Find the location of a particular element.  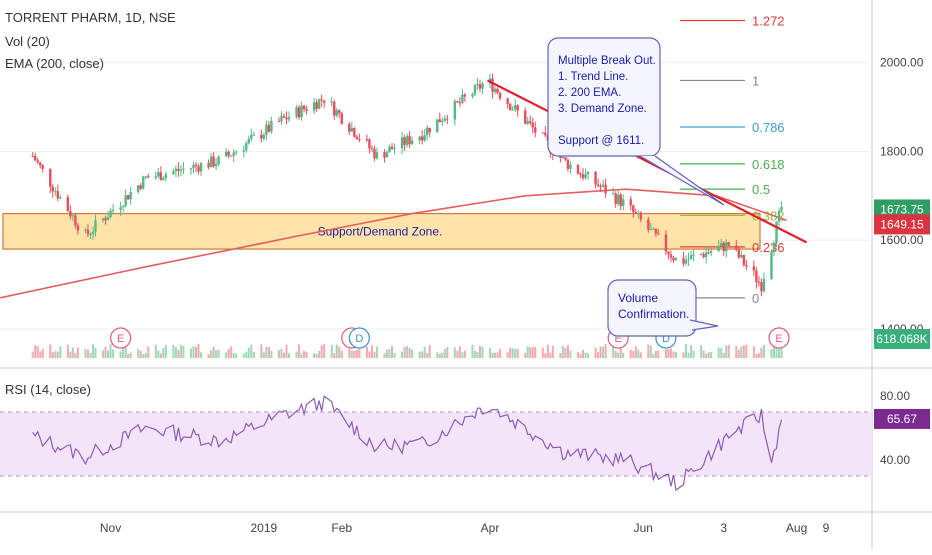

x-tick-label: 9 is located at coordinates (826, 528).